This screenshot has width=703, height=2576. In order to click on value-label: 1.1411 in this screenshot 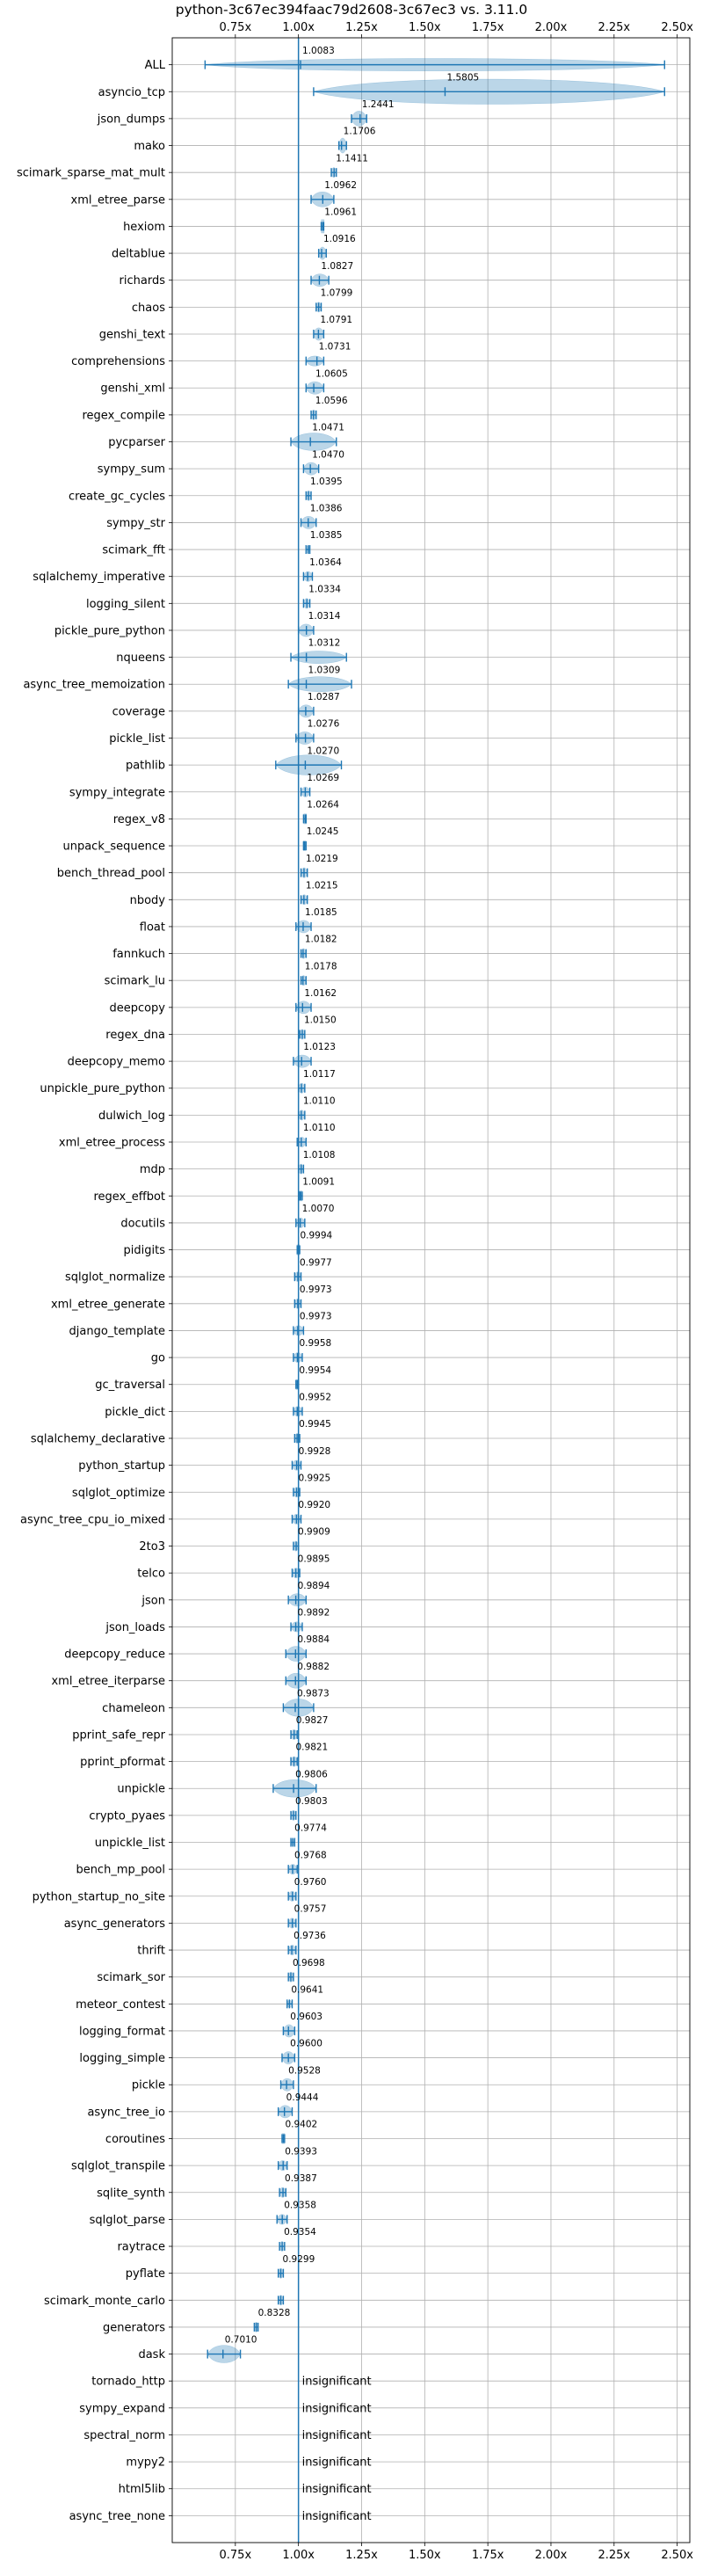, I will do `click(352, 158)`.